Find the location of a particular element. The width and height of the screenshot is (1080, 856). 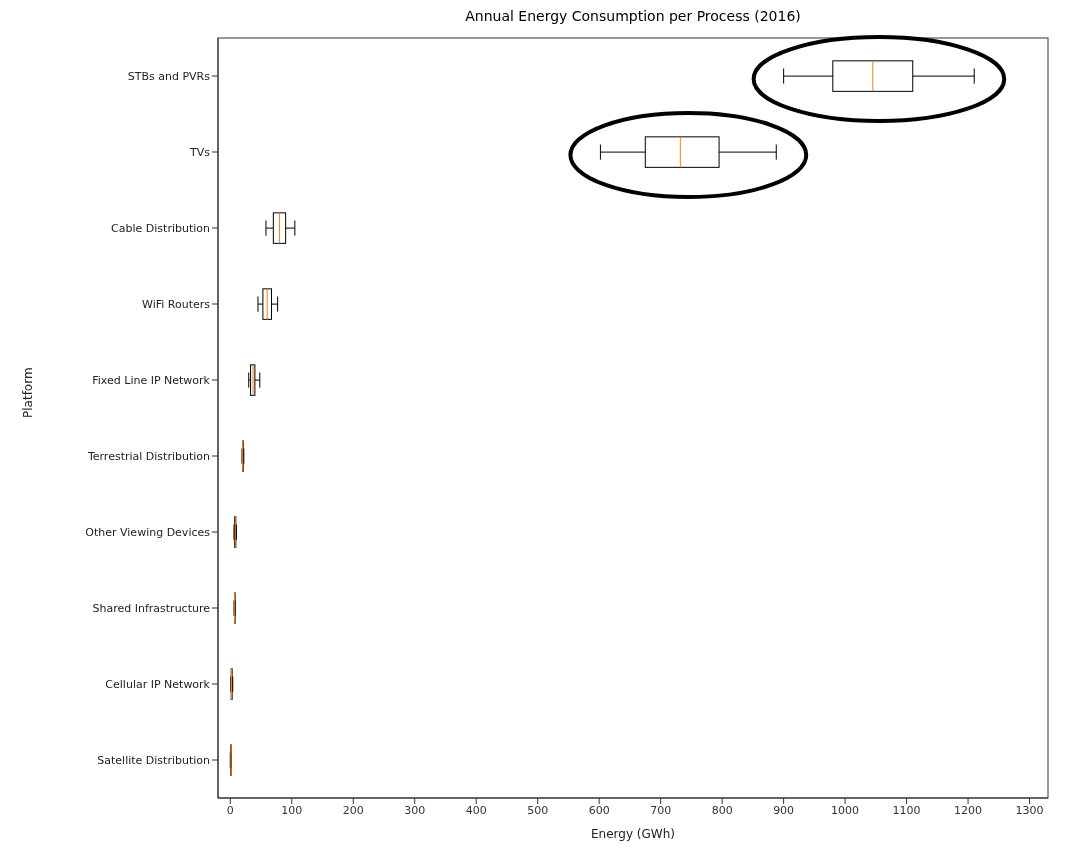

y-tick-label: Terrestrial Distribution is located at coordinates (148, 456).